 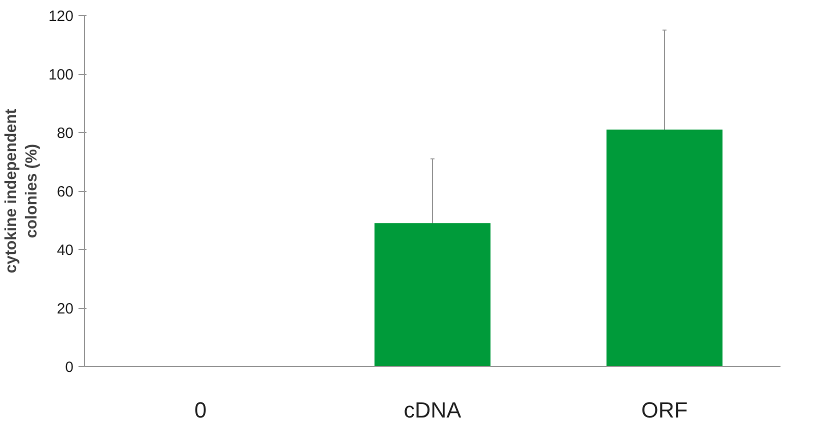 What do you see at coordinates (200, 410) in the screenshot?
I see `x-tick-label: 0` at bounding box center [200, 410].